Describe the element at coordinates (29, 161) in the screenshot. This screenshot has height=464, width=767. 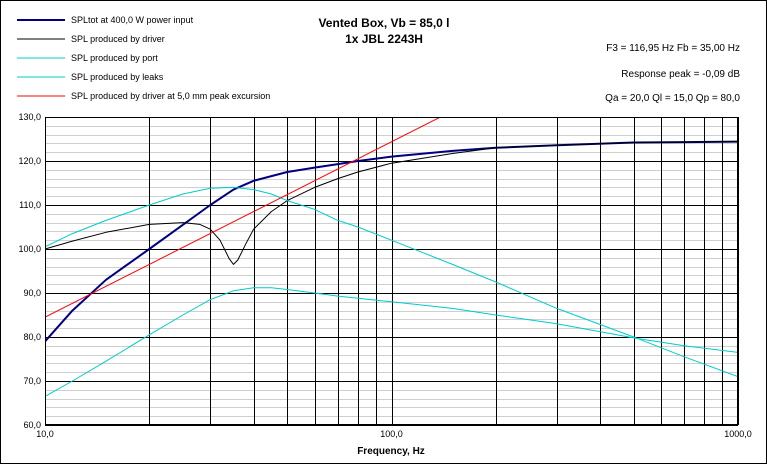
I see `y-tick-label: 120,0` at that location.